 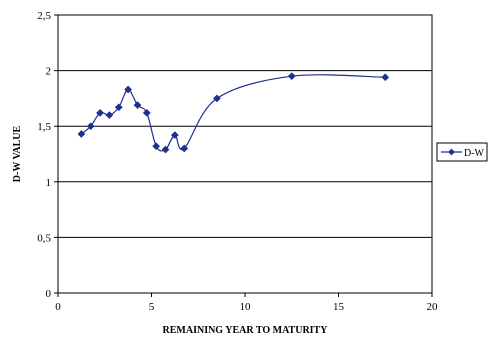 I want to click on x-axis-ticks: 0 5 10 15 20, so click(x=246, y=303).